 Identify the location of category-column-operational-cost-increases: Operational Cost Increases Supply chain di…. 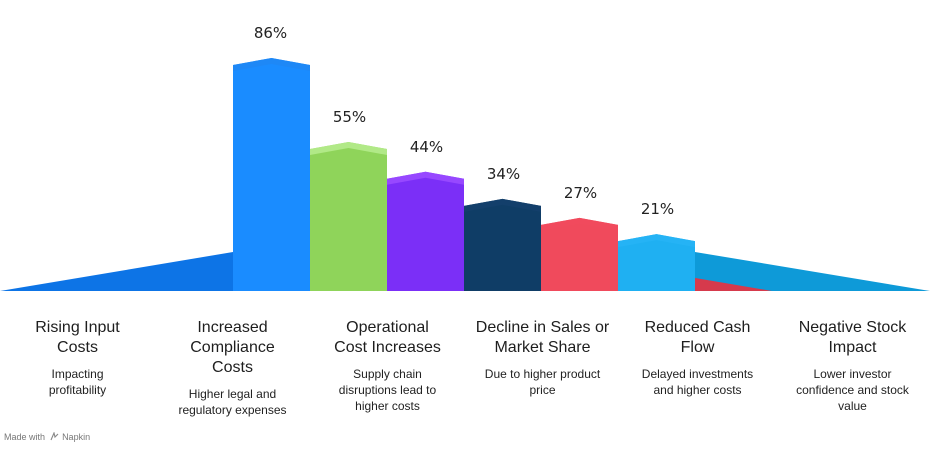
(387, 366).